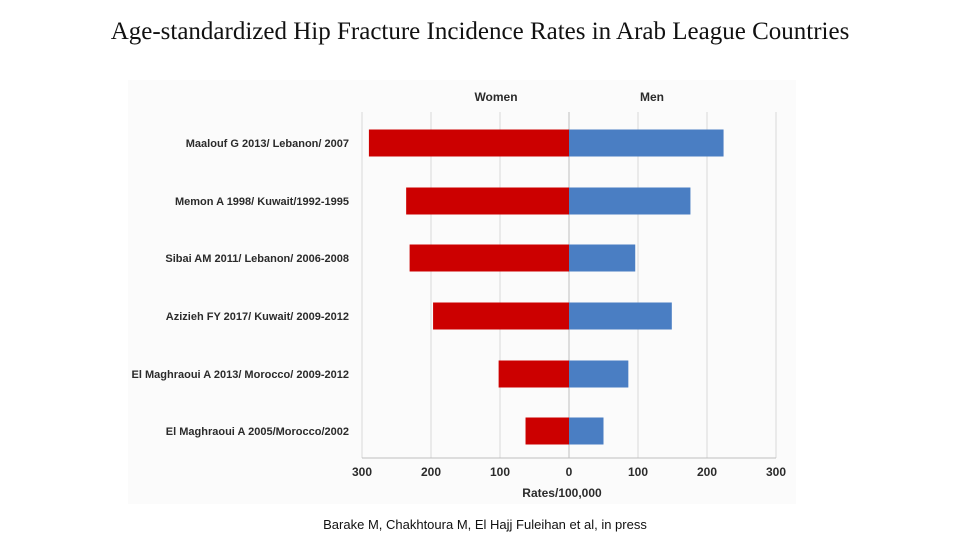 This screenshot has width=960, height=540. I want to click on x-tick-label: 0, so click(569, 472).